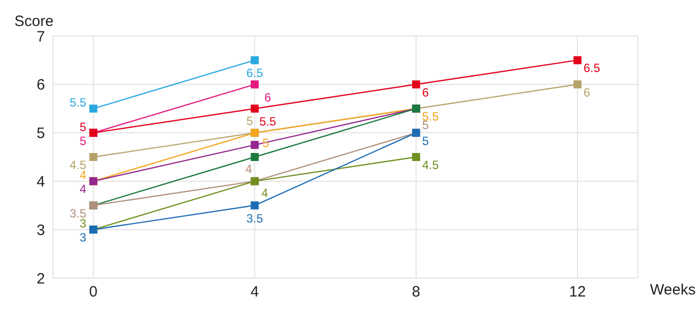  I want to click on y-tick-label: 4, so click(40, 182).